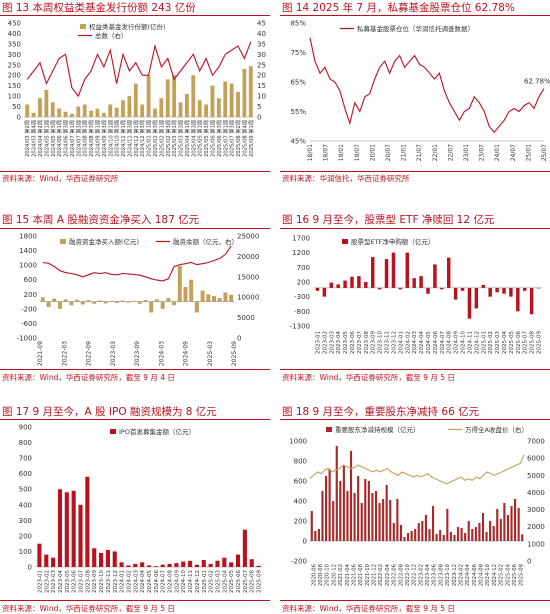 Image resolution: width=550 pixels, height=614 pixels. What do you see at coordinates (536, 544) in the screenshot?
I see `y2-tick-label: 1000` at bounding box center [536, 544].